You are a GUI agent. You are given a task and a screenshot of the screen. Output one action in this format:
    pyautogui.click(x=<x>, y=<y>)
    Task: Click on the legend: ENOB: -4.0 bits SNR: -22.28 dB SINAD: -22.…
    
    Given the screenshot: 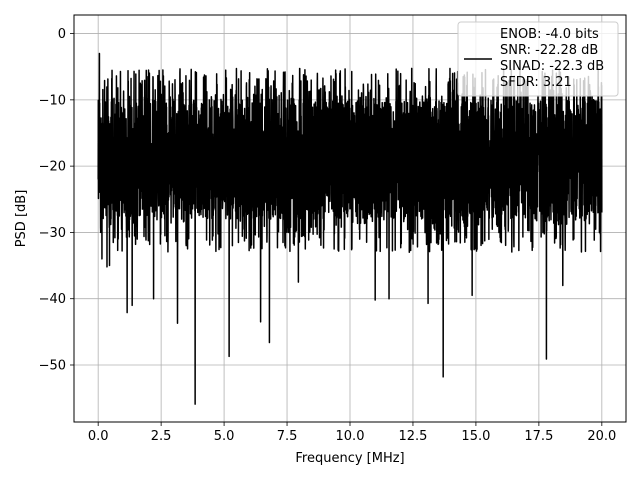 What is the action you would take?
    pyautogui.click(x=538, y=59)
    